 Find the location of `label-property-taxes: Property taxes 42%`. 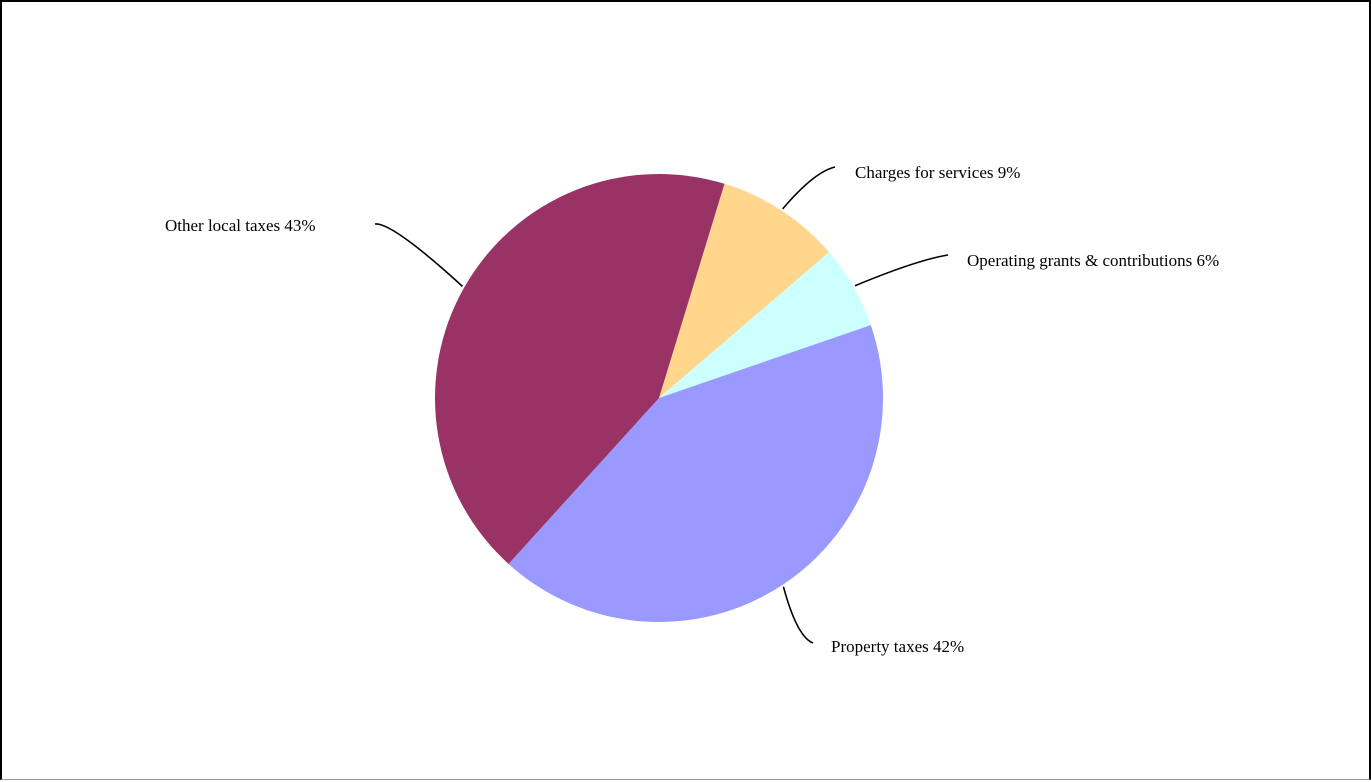

label-property-taxes: Property taxes 42% is located at coordinates (897, 646).